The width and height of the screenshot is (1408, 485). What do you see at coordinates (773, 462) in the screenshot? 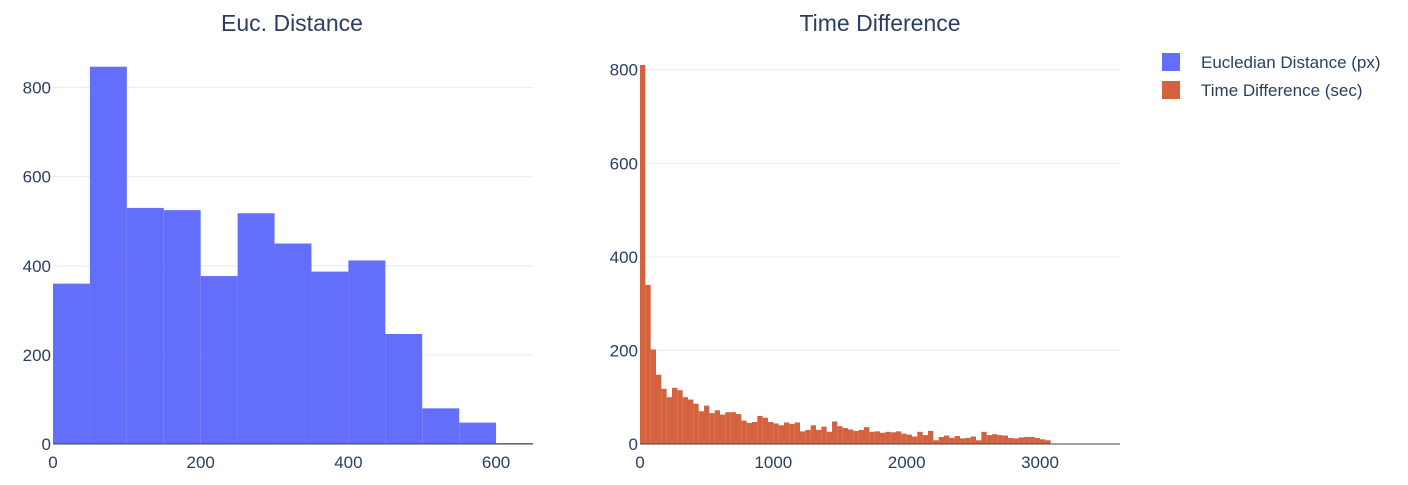
I see `time-x-tick-label: 1000` at bounding box center [773, 462].